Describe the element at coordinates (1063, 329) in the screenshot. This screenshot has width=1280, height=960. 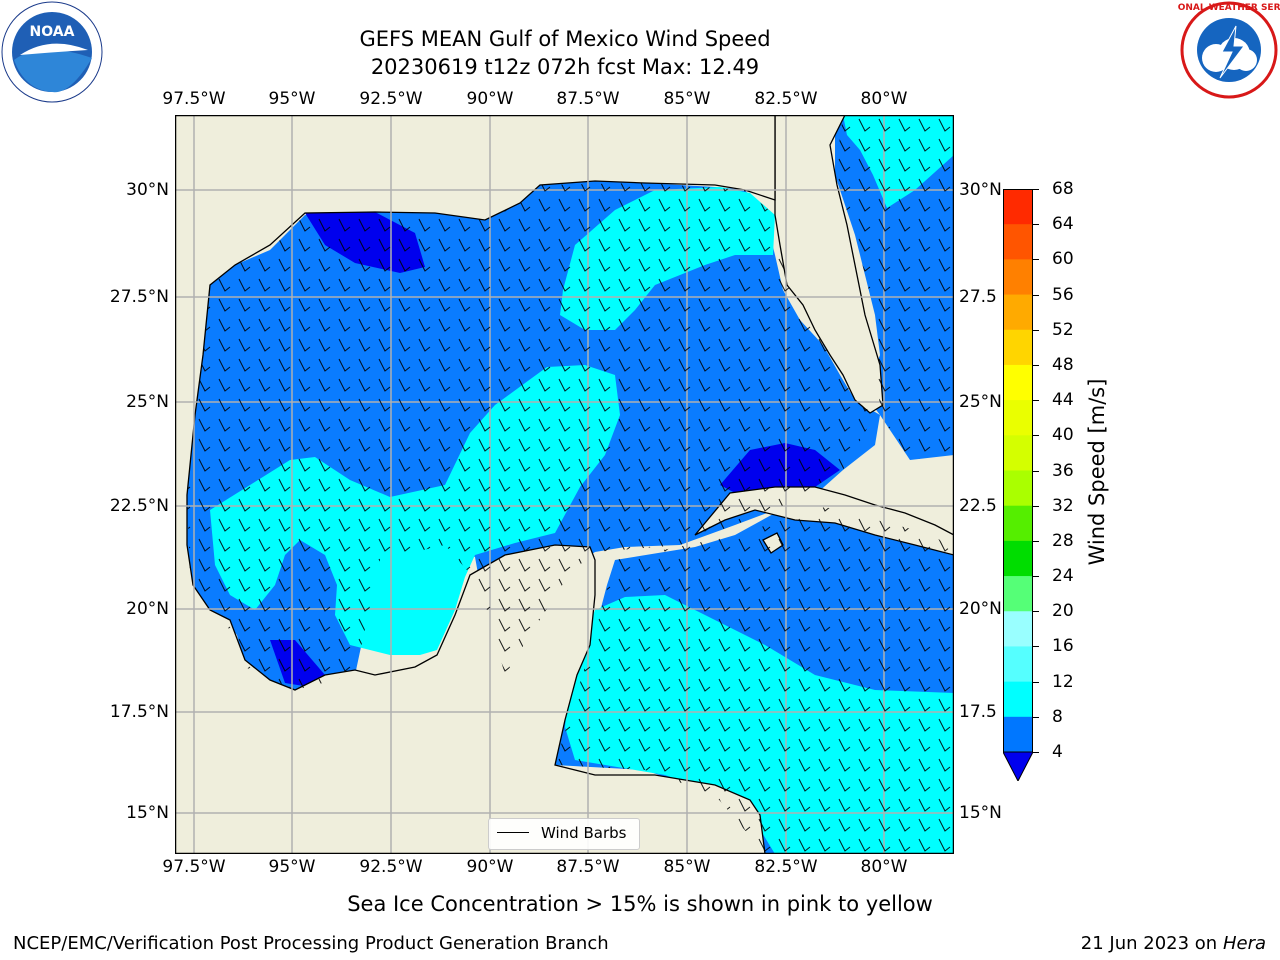
I see `colorbar-tick-label: 52` at that location.